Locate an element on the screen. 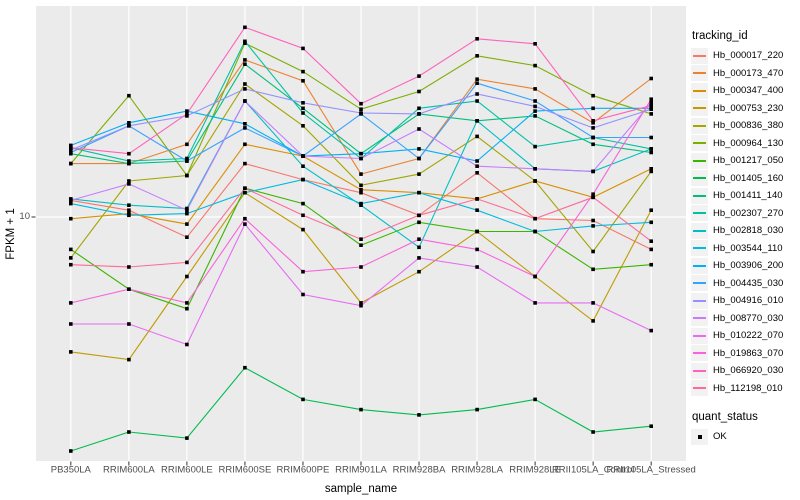 The image size is (800, 500). quant-legend-label: OK is located at coordinates (720, 437).